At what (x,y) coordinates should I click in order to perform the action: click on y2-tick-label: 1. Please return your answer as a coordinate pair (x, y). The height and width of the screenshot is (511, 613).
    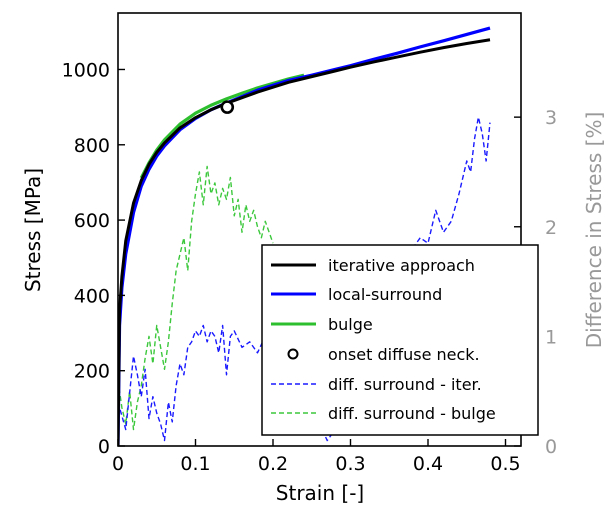
    Looking at the image, I should click on (551, 337).